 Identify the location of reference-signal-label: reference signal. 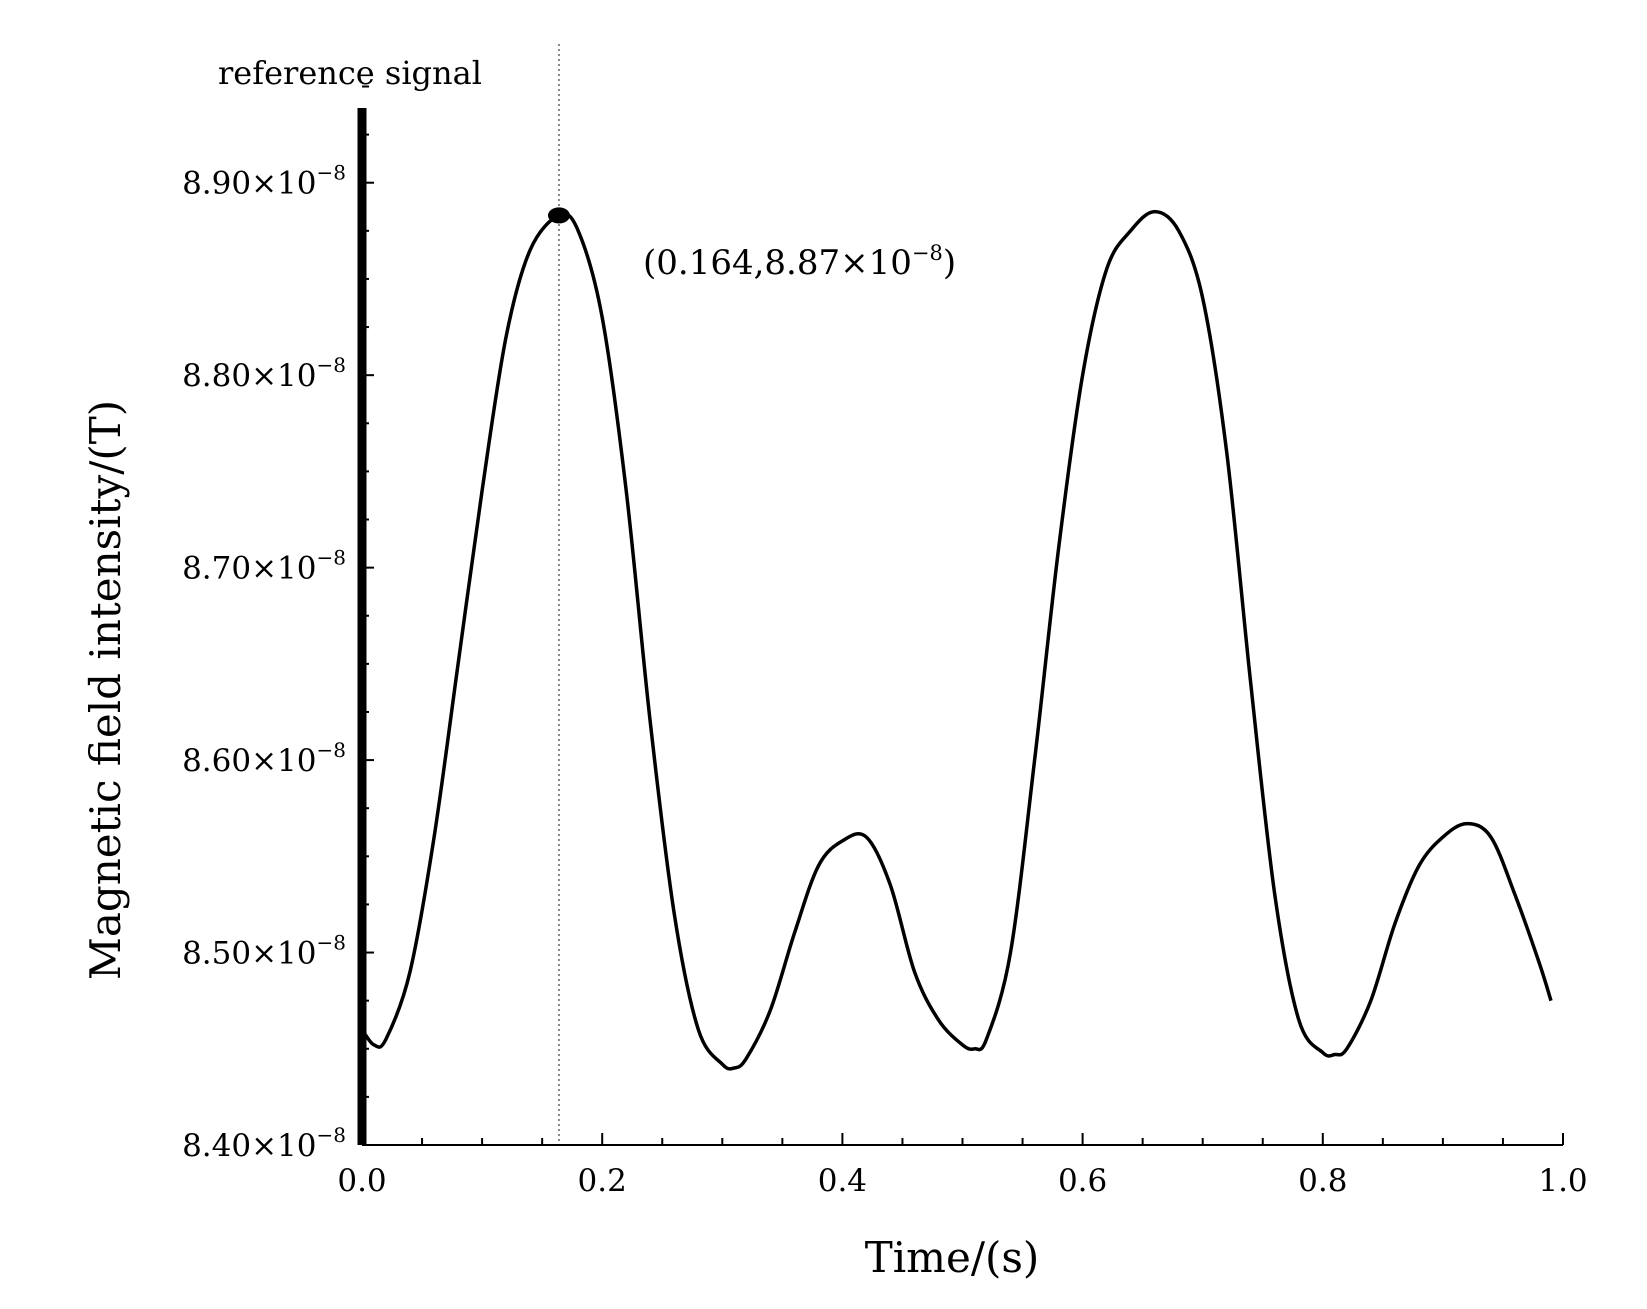
(350, 73).